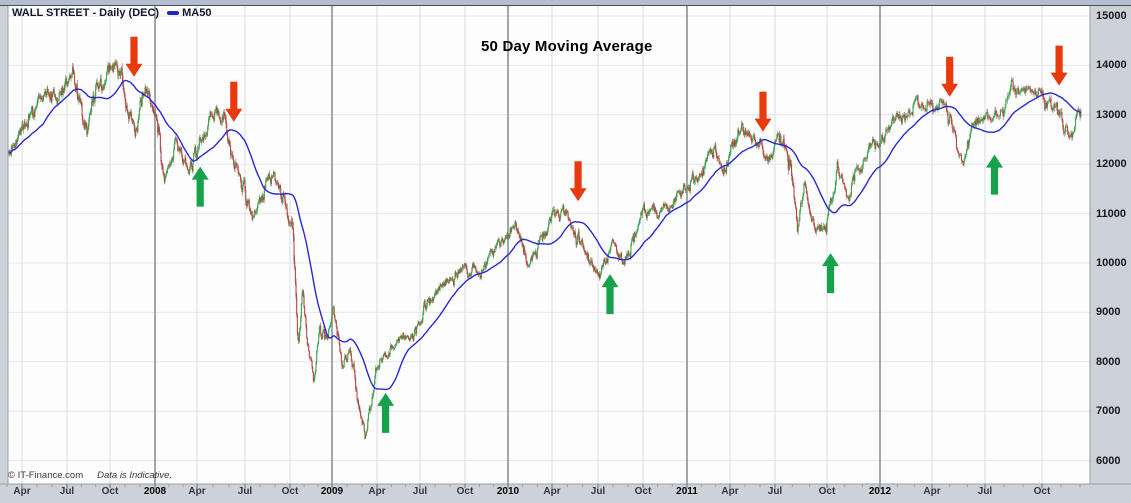 This screenshot has width=1131, height=503. Describe the element at coordinates (1111, 245) in the screenshot. I see `price-axis-strip` at that location.